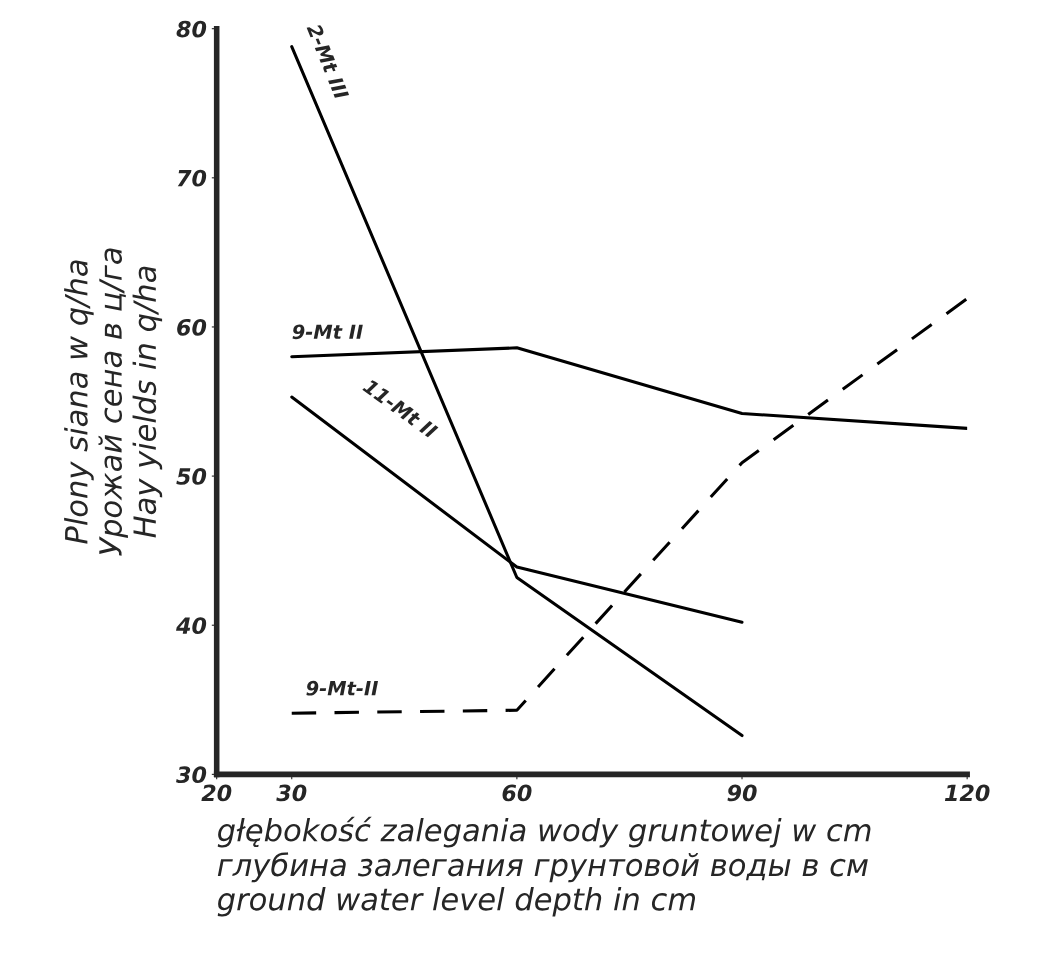  Describe the element at coordinates (113, 402) in the screenshot. I see `y-axis-title: Plony siana w q/ha Урожай сена в ц/га Hay yields in q/ha` at that location.